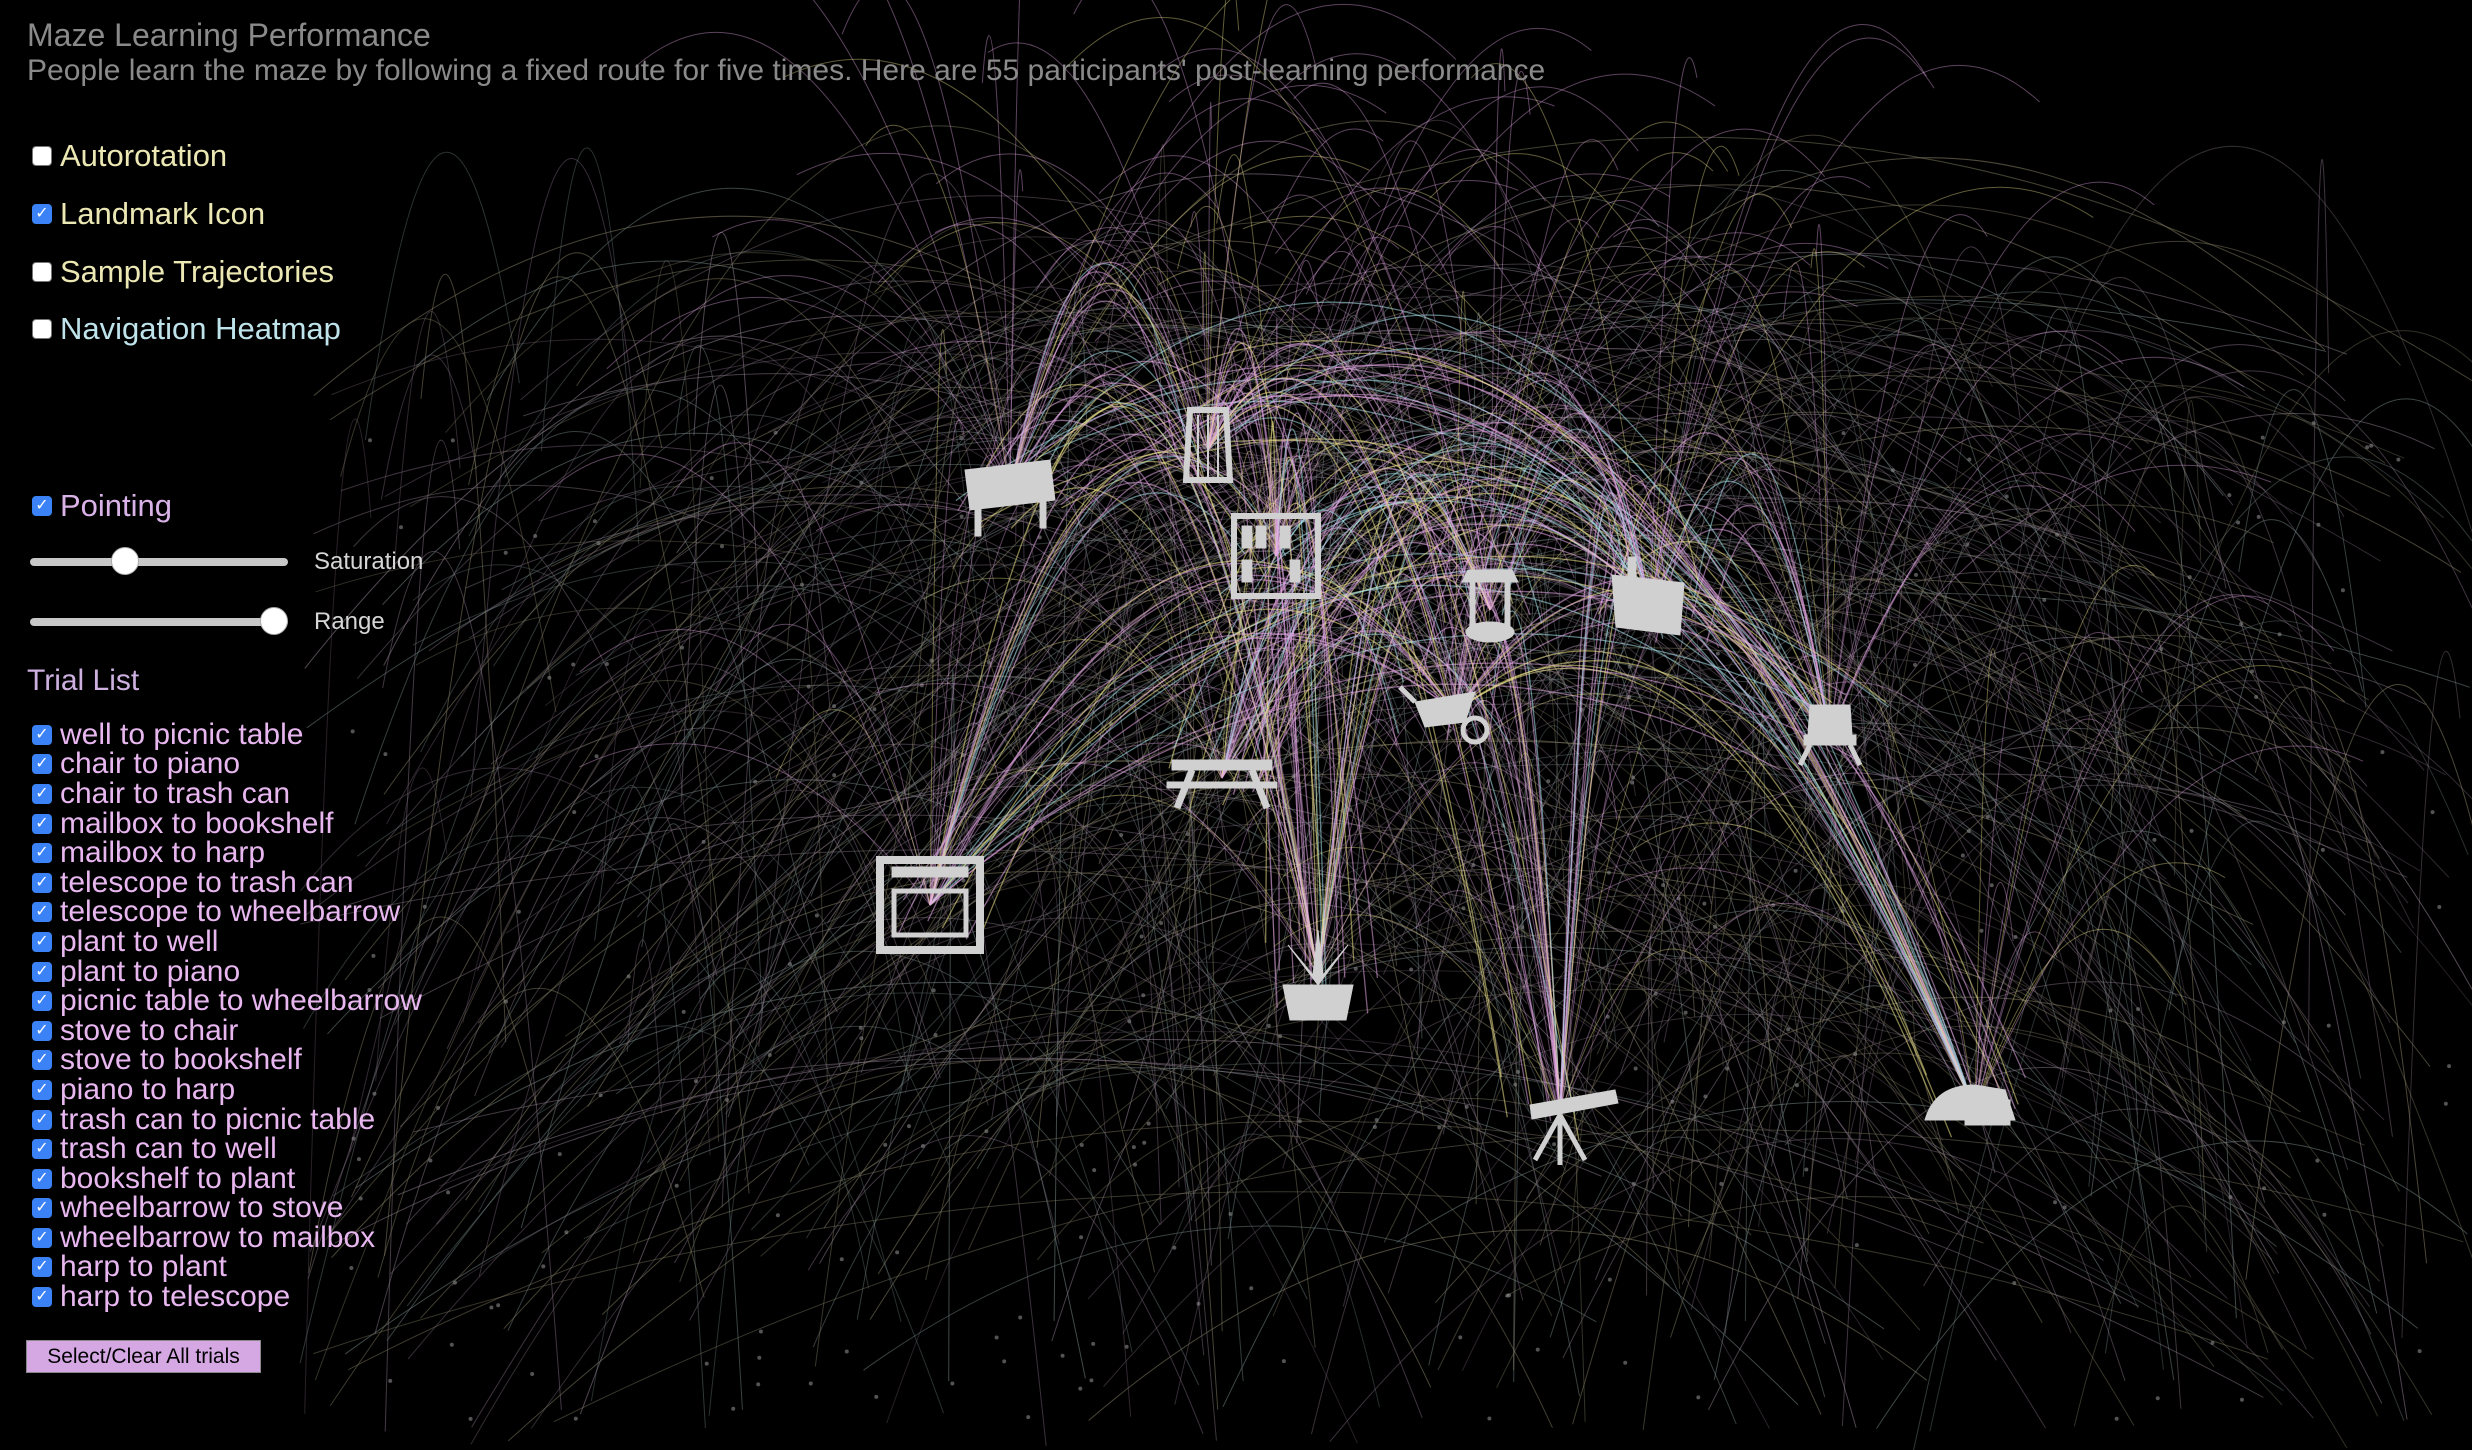  Describe the element at coordinates (102, 506) in the screenshot. I see `option-pointing: ✓ Pointing` at that location.